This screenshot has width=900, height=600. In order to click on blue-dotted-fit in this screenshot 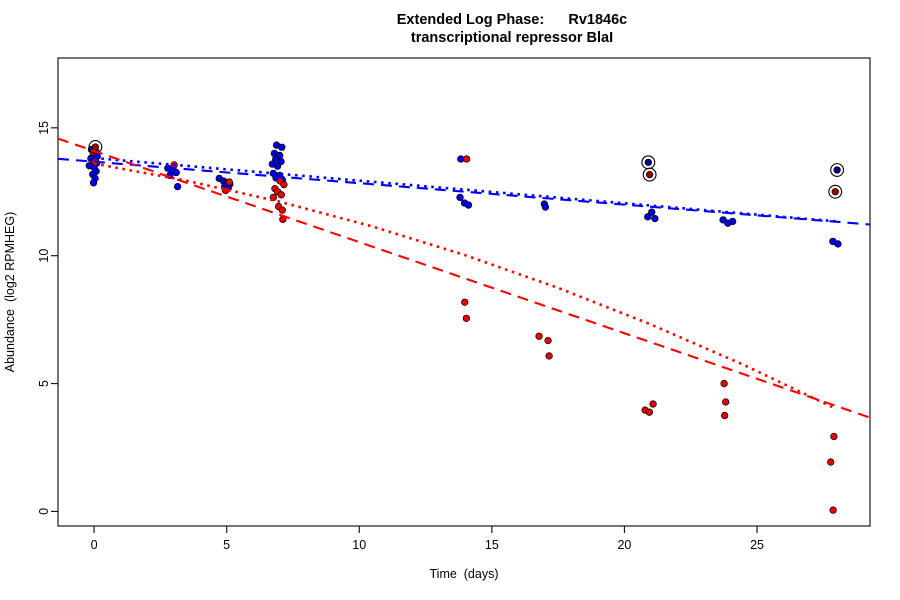, I will do `click(465, 189)`.